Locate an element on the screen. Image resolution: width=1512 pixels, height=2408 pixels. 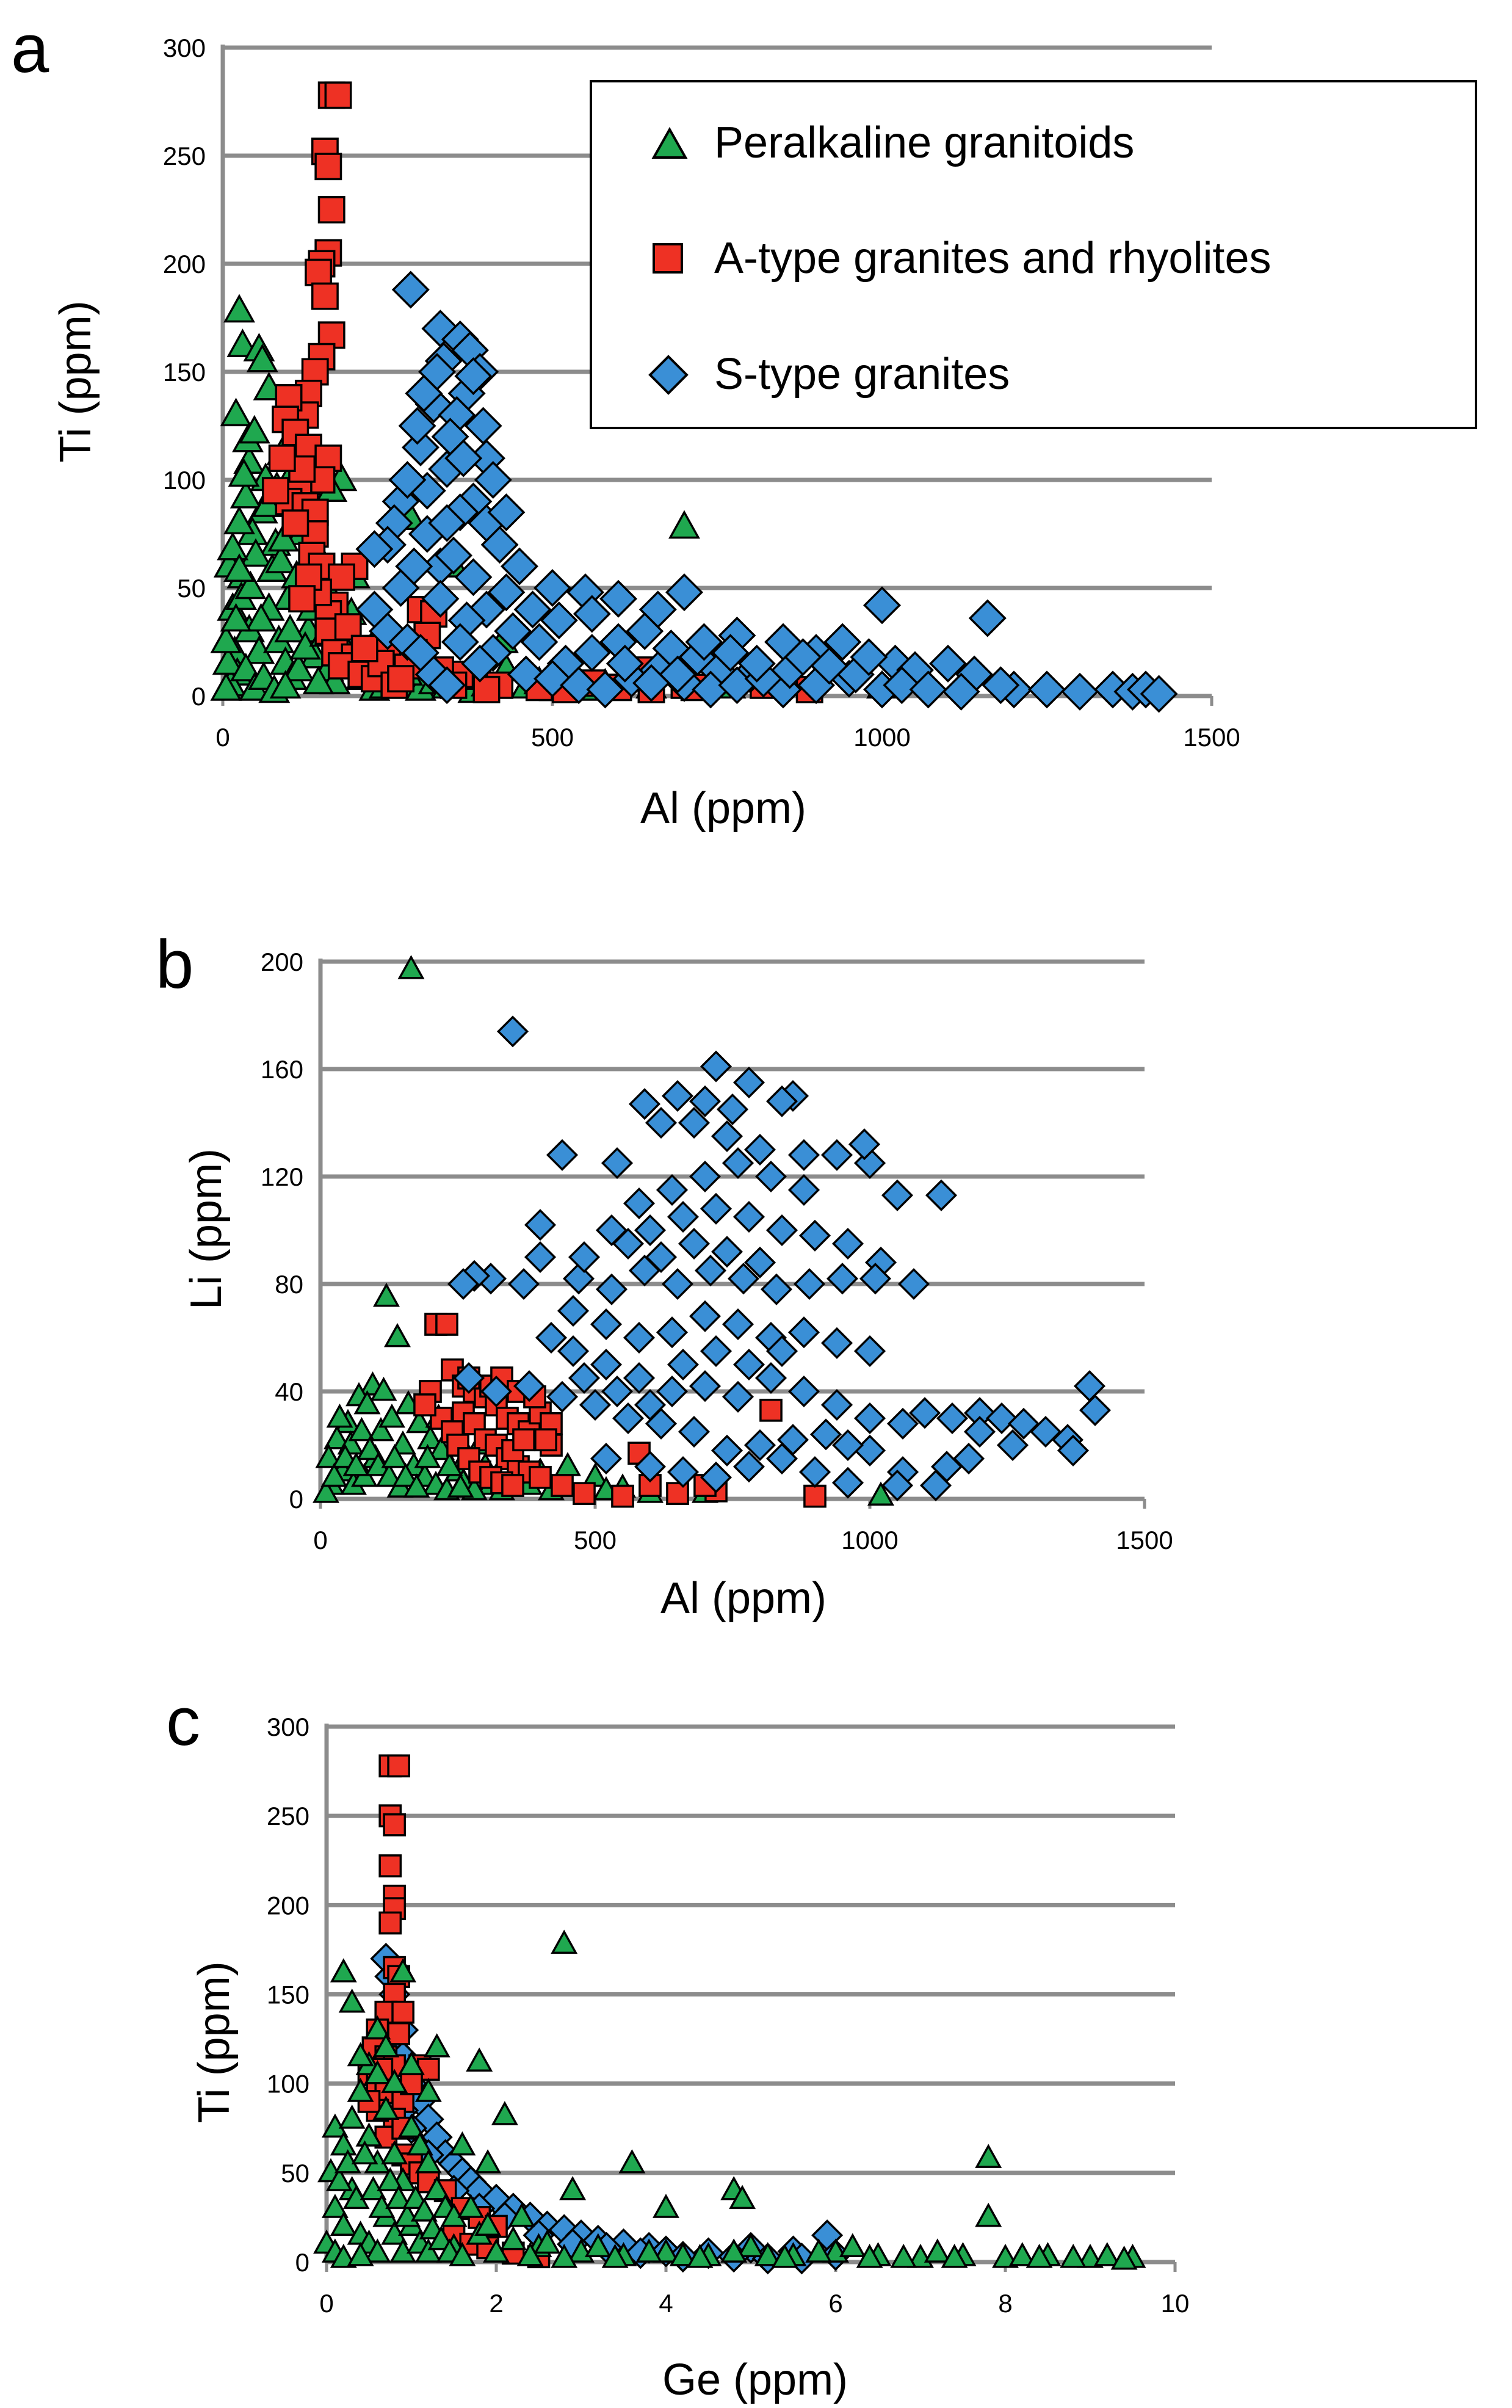
y-tick-label: 200 is located at coordinates (288, 1905).